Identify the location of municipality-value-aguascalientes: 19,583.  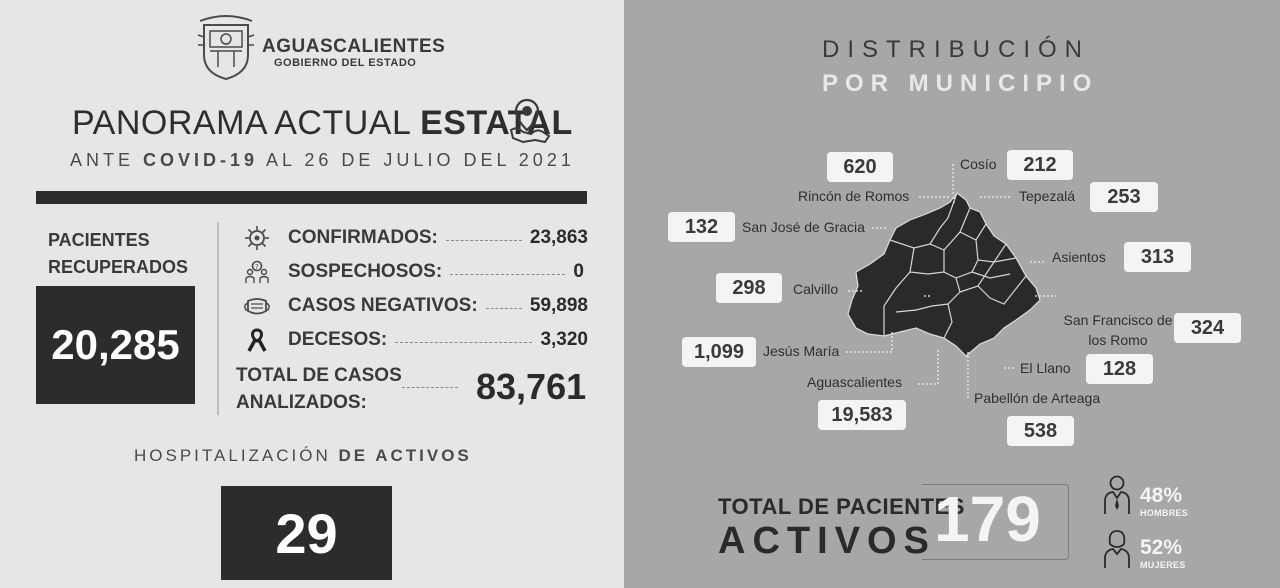
(862, 415).